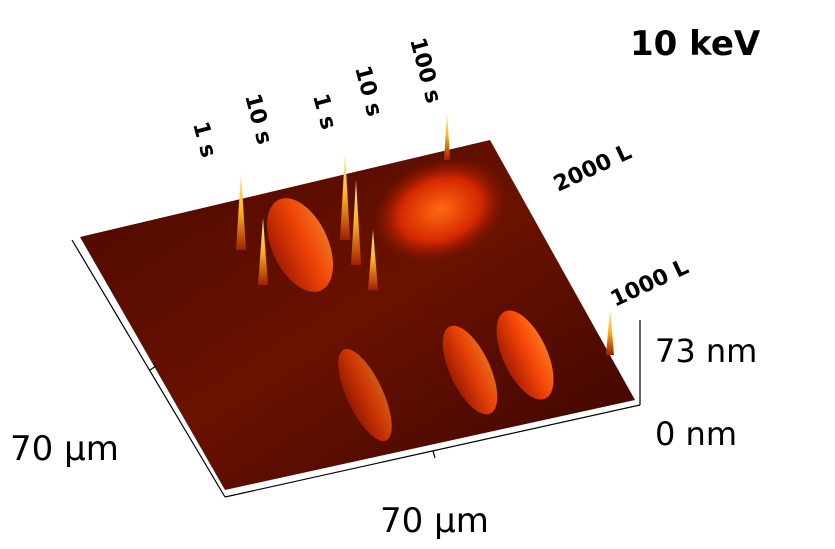 This screenshot has width=835, height=549. I want to click on blob, so click(440, 210).